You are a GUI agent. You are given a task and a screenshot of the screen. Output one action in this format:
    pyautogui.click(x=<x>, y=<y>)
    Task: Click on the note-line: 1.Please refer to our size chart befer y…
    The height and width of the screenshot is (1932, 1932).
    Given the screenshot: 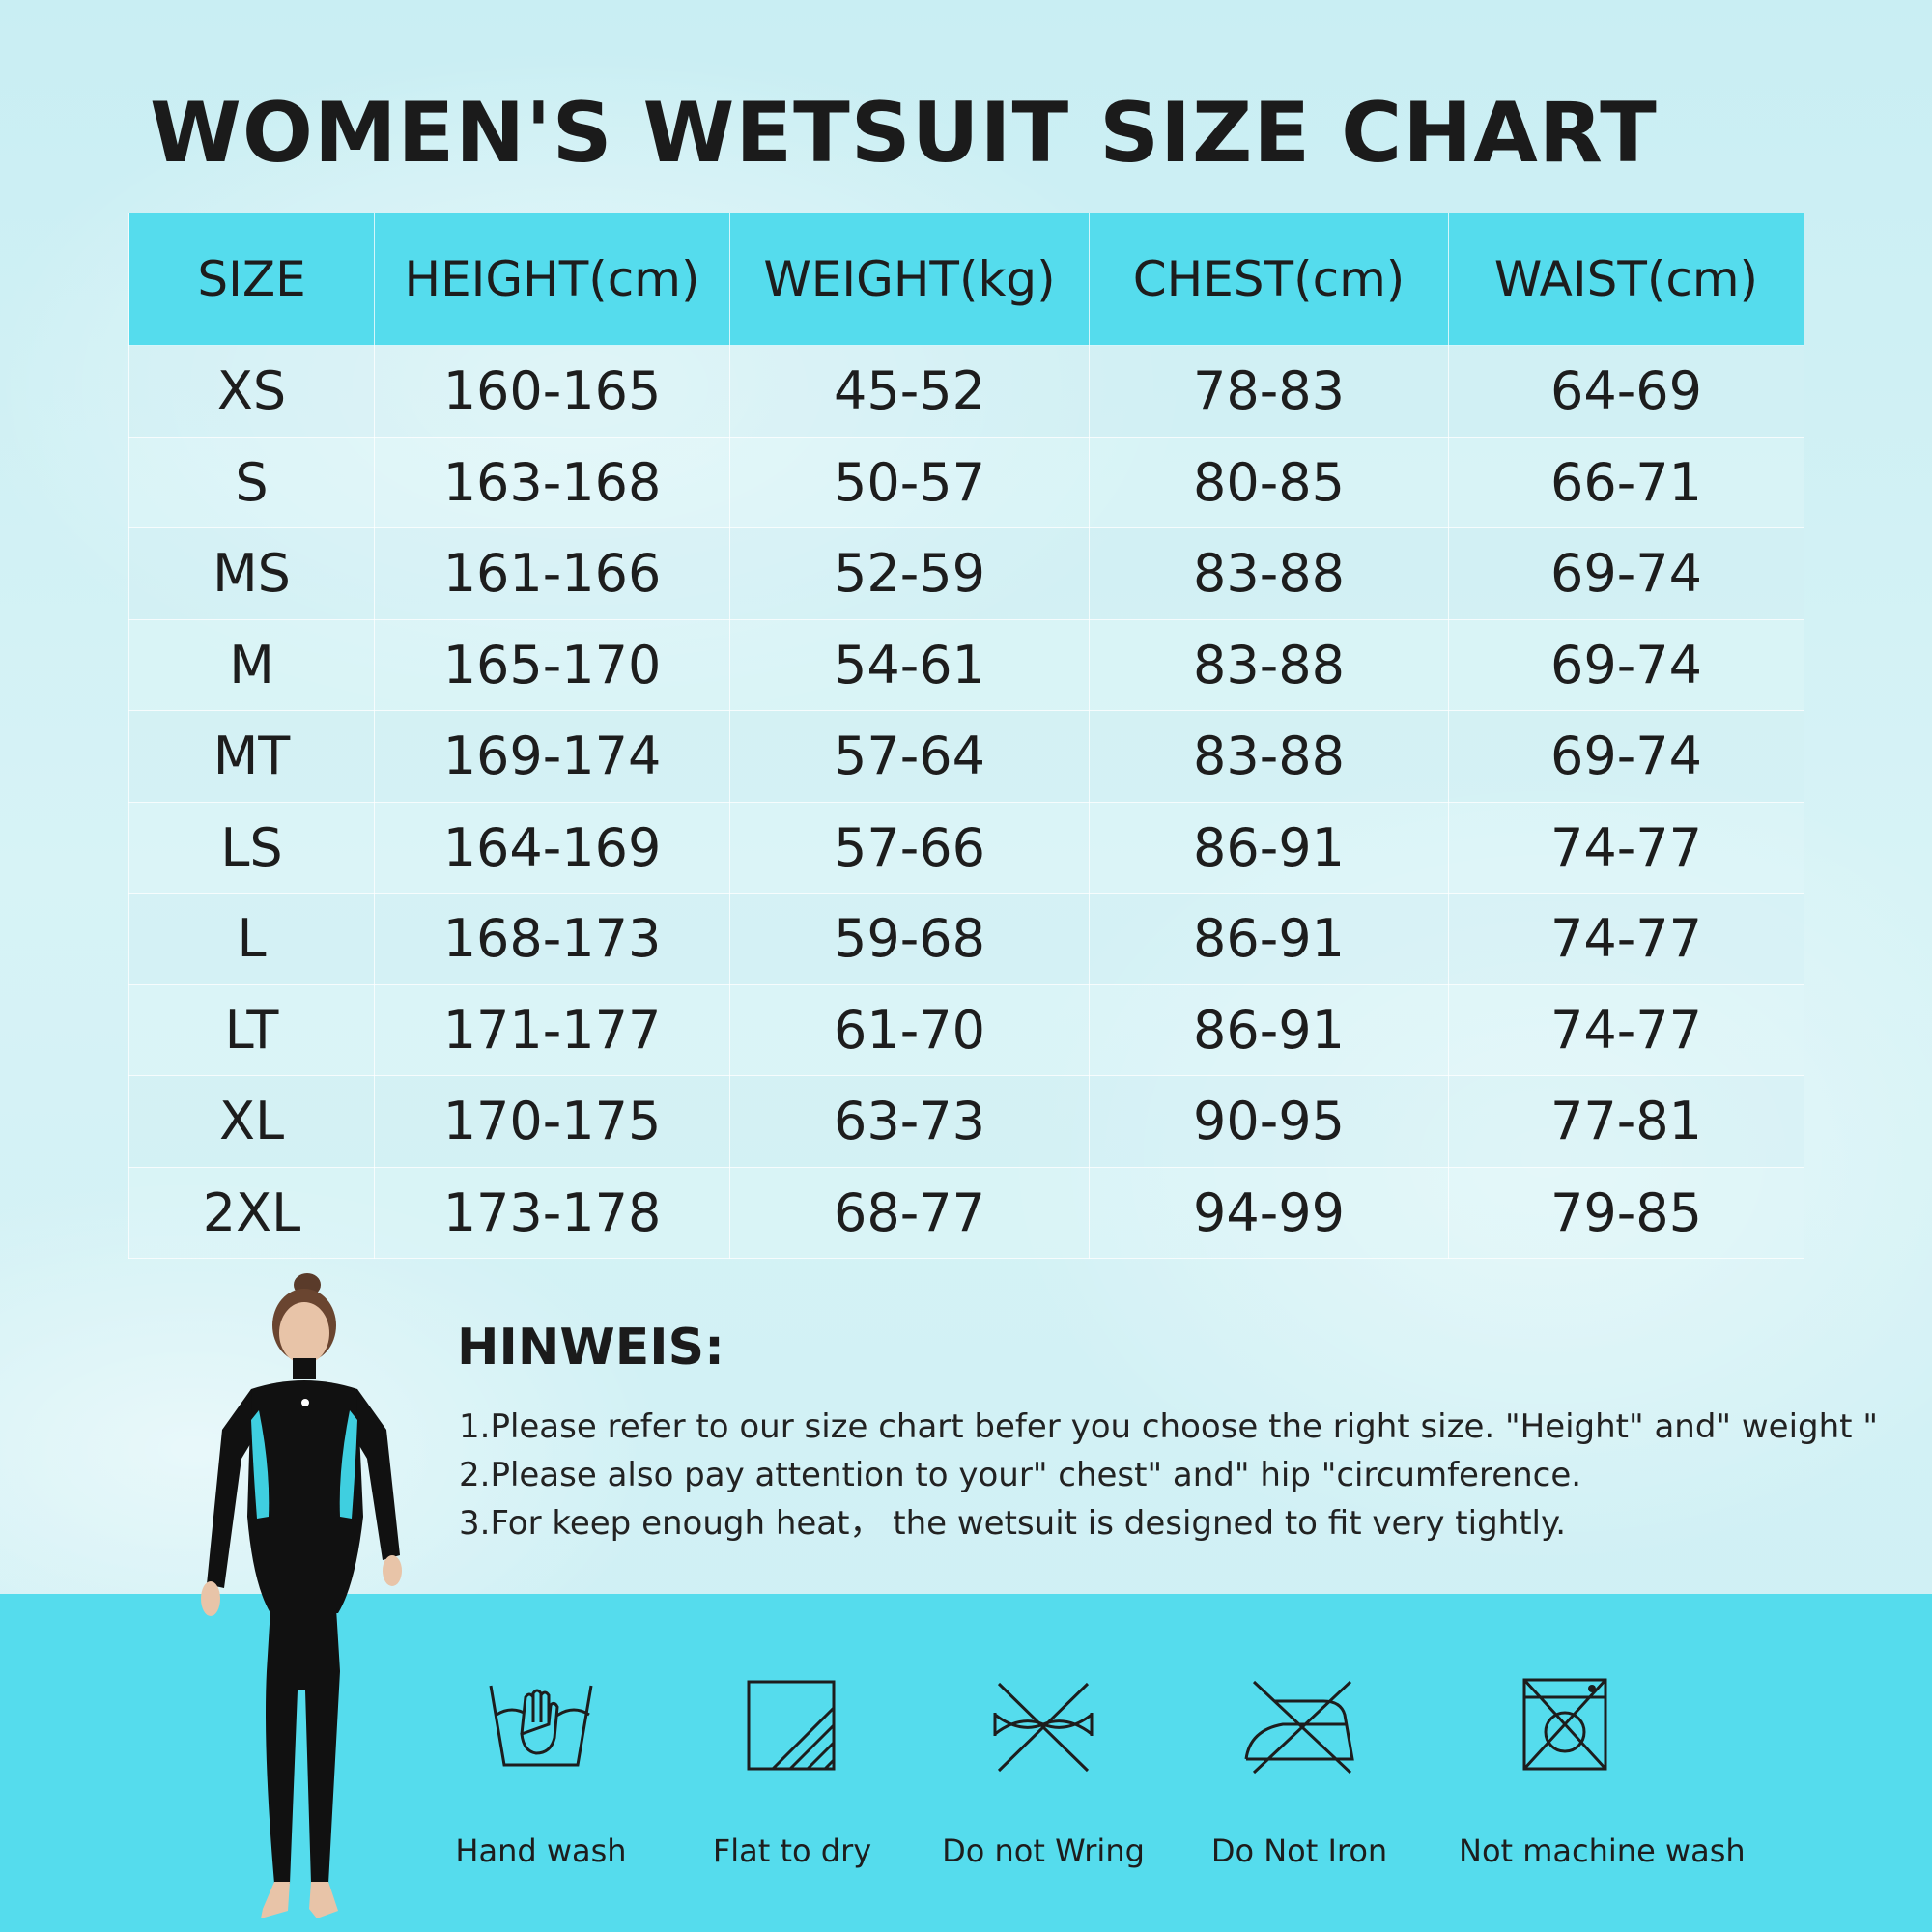 What is the action you would take?
    pyautogui.click(x=1168, y=1426)
    